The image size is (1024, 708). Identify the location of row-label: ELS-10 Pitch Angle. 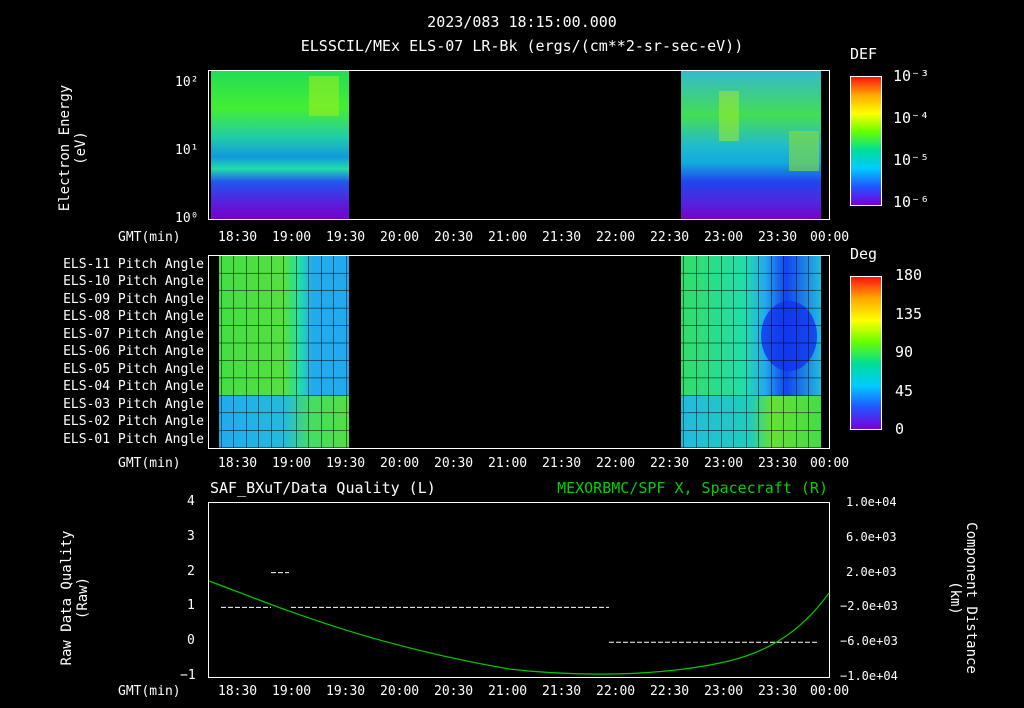
(133, 281).